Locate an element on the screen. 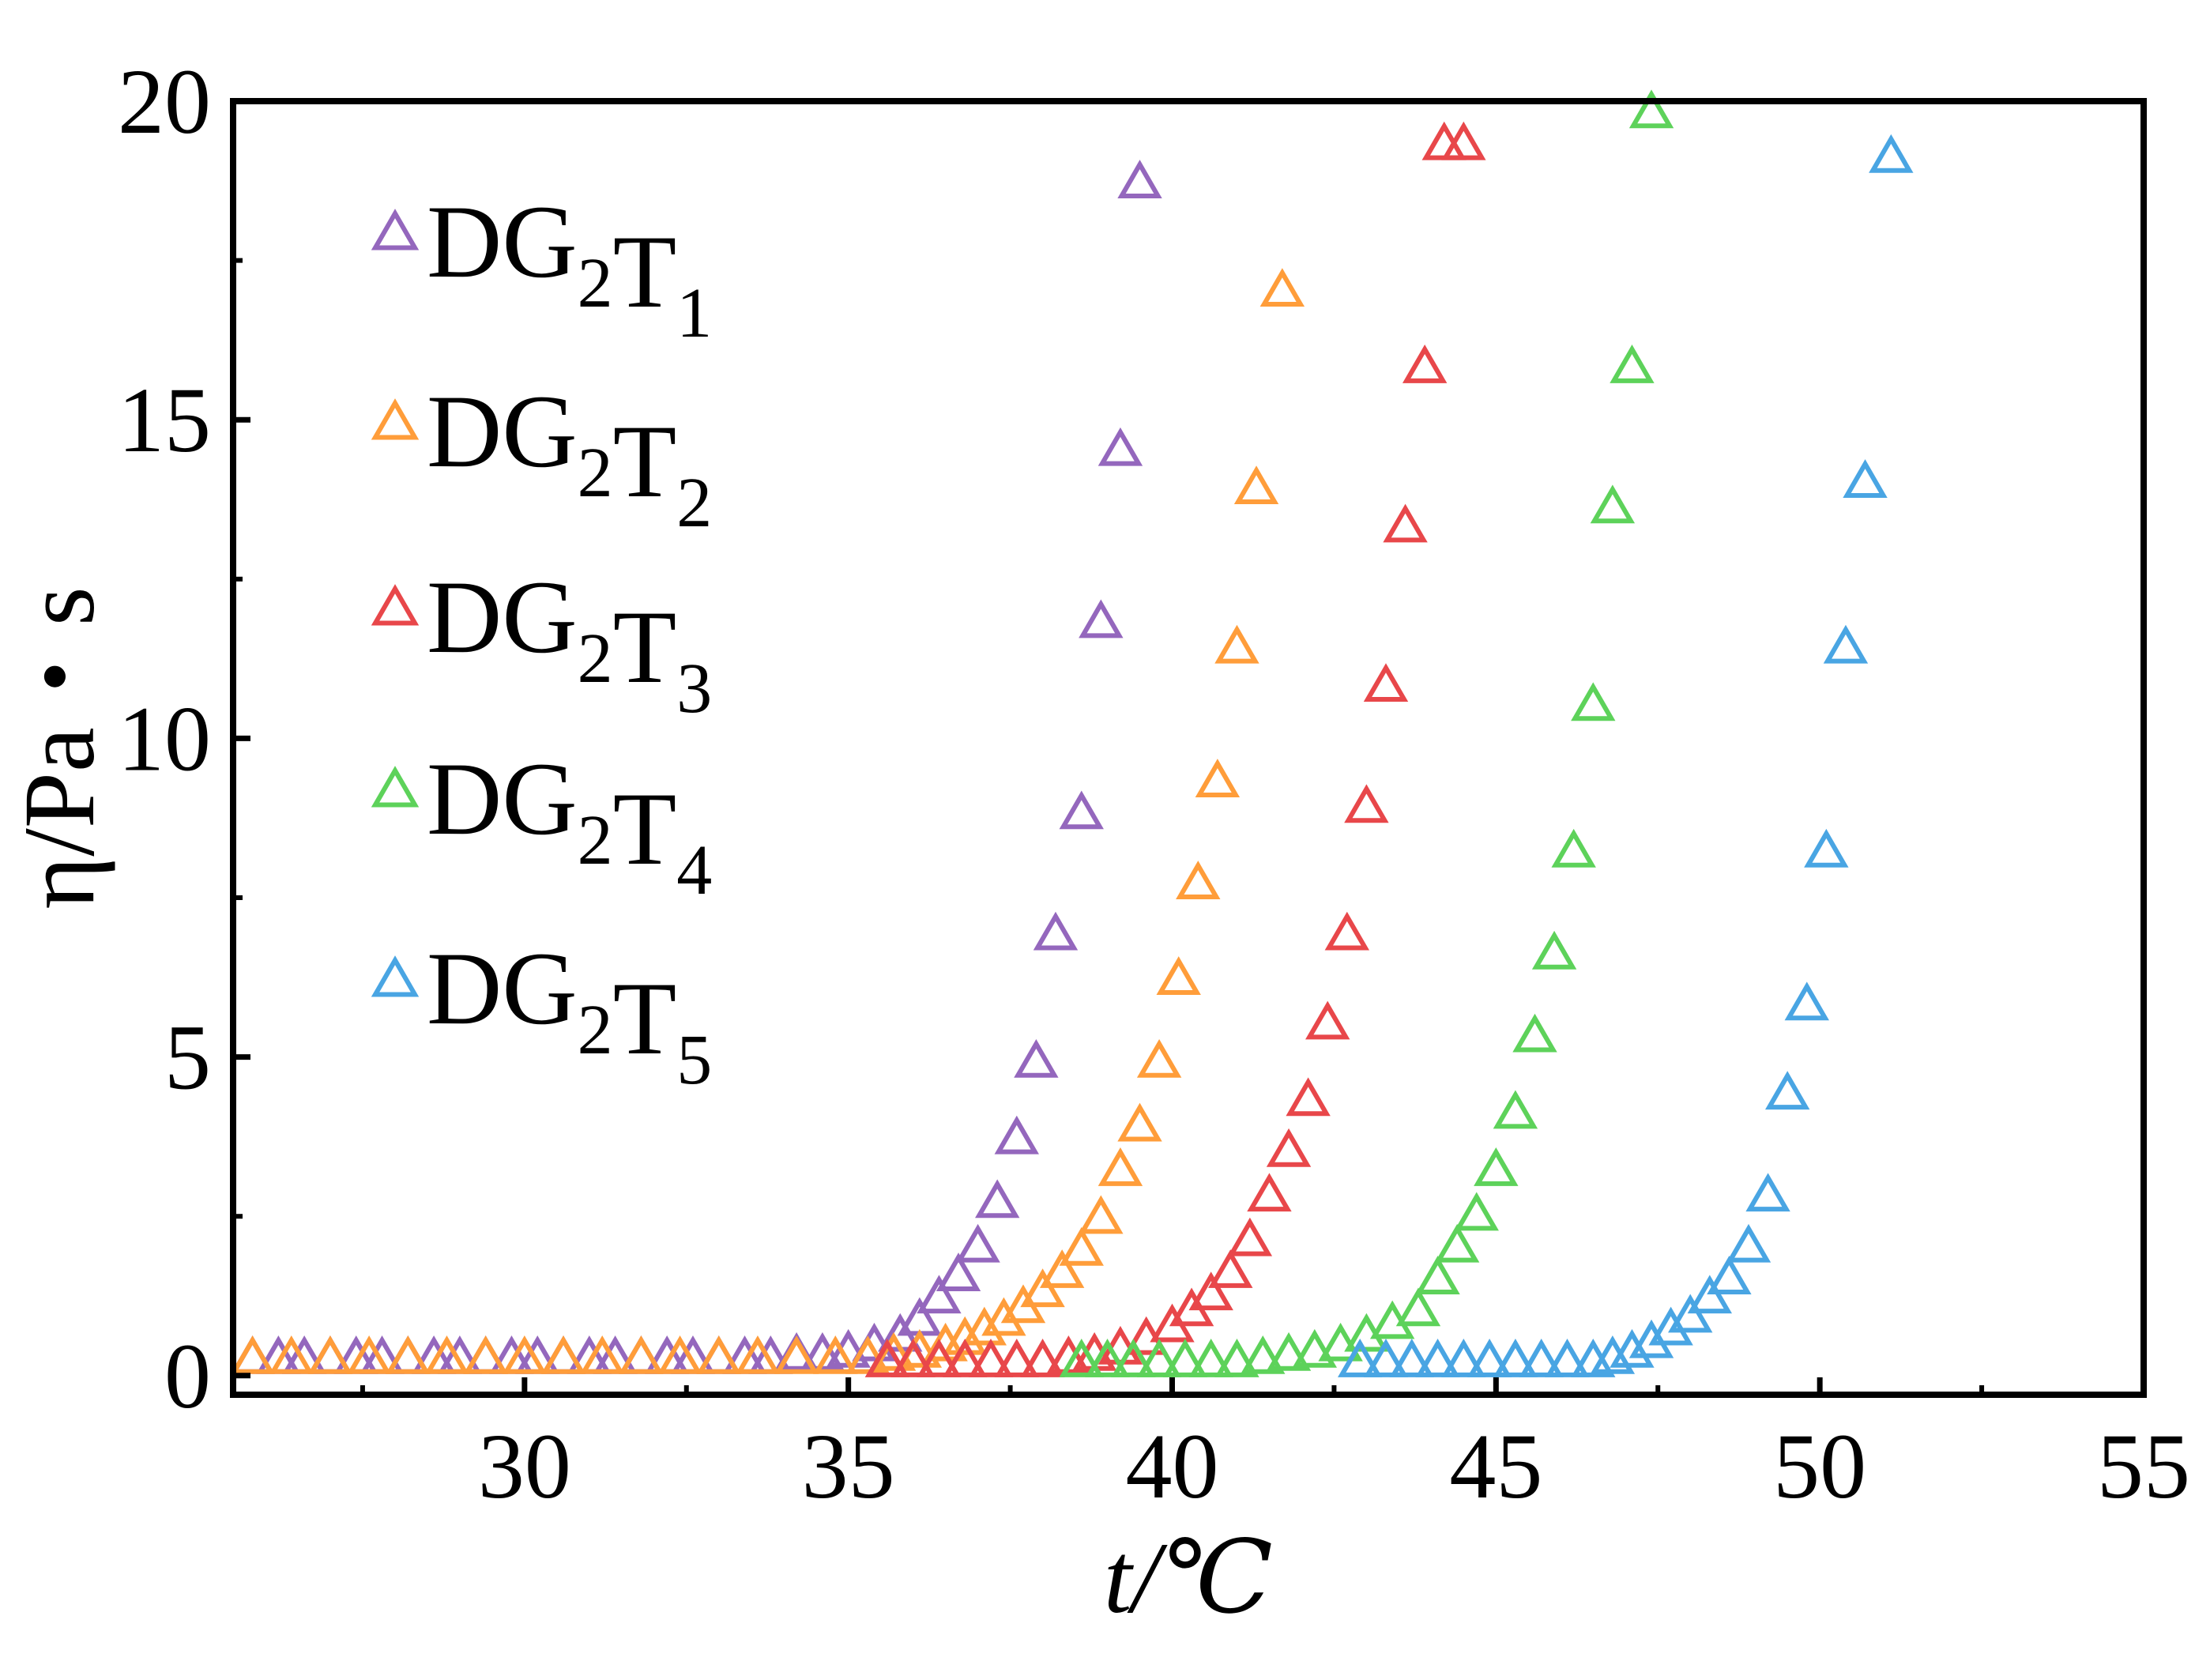  legend-label: DG2T4 is located at coordinates (569, 825).